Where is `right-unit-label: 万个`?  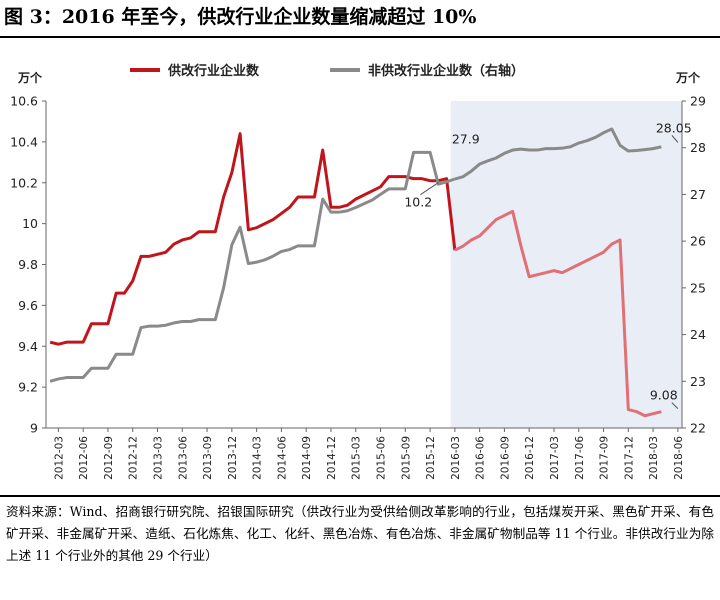 right-unit-label: 万个 is located at coordinates (688, 77).